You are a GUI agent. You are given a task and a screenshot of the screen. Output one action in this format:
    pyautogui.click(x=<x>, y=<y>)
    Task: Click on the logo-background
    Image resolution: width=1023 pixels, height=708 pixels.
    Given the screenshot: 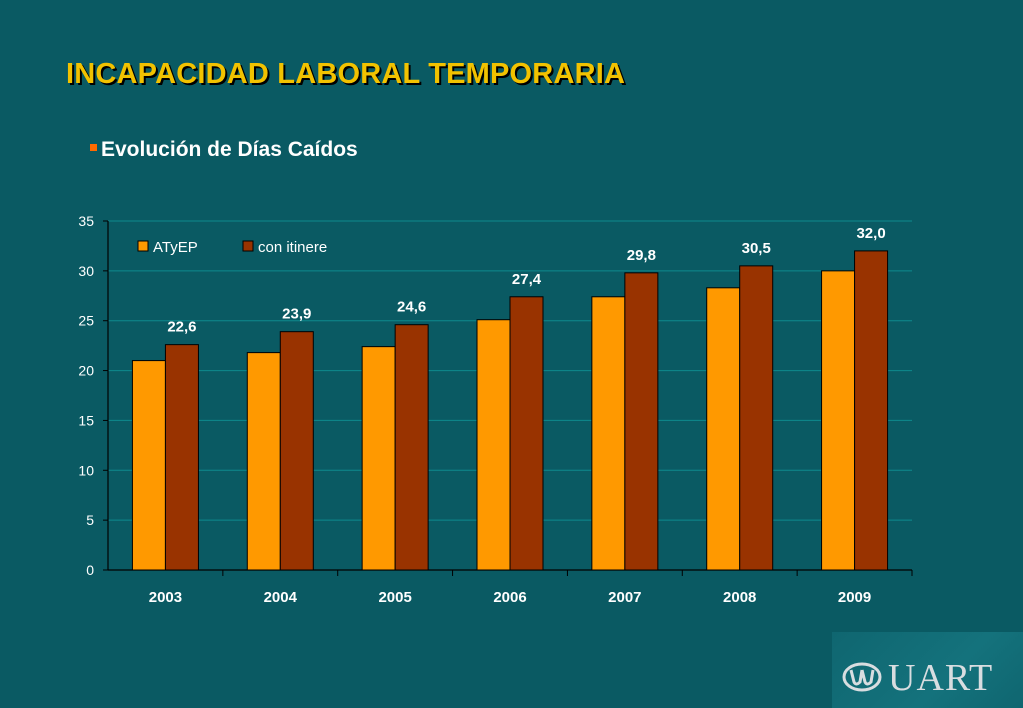 What is the action you would take?
    pyautogui.click(x=927, y=670)
    